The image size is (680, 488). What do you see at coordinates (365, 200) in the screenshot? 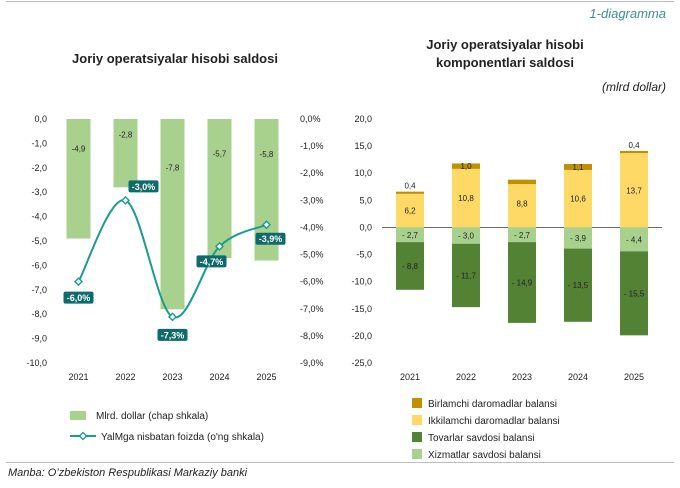
I see `stack-y-tick-label: 5,0` at bounding box center [365, 200].